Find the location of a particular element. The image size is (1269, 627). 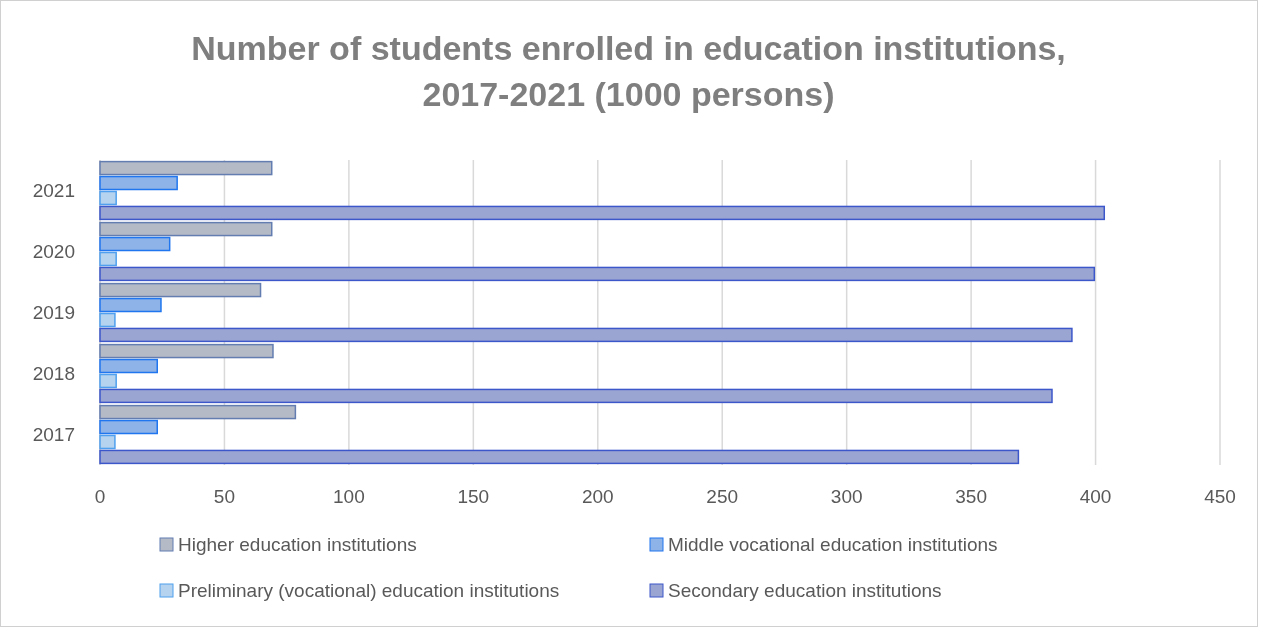

x-tick-label: 50 is located at coordinates (224, 496).